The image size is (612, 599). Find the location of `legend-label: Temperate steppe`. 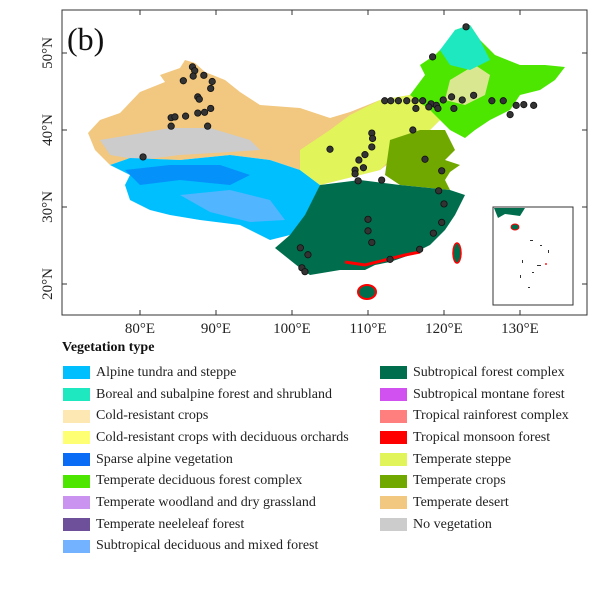

legend-label: Temperate steppe is located at coordinates (462, 459).